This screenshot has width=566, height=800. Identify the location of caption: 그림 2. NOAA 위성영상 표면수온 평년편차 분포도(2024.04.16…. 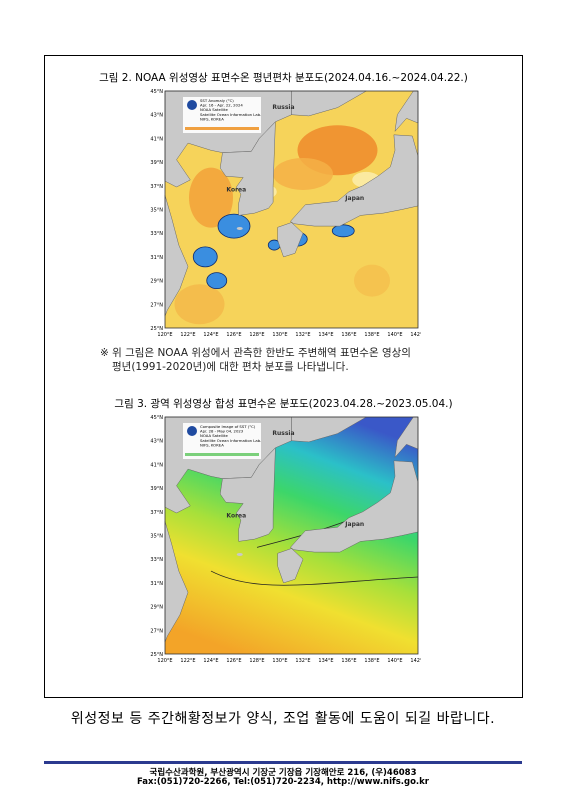
(283, 78).